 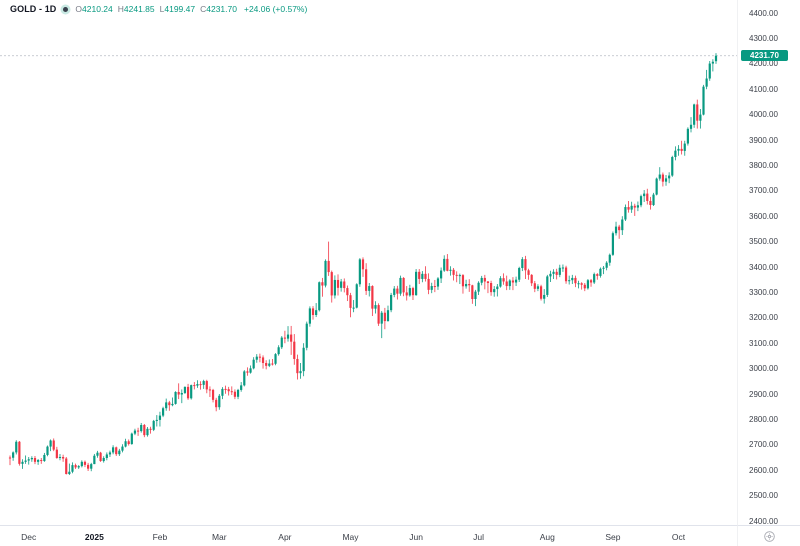 I want to click on market-status-icon, so click(x=66, y=9).